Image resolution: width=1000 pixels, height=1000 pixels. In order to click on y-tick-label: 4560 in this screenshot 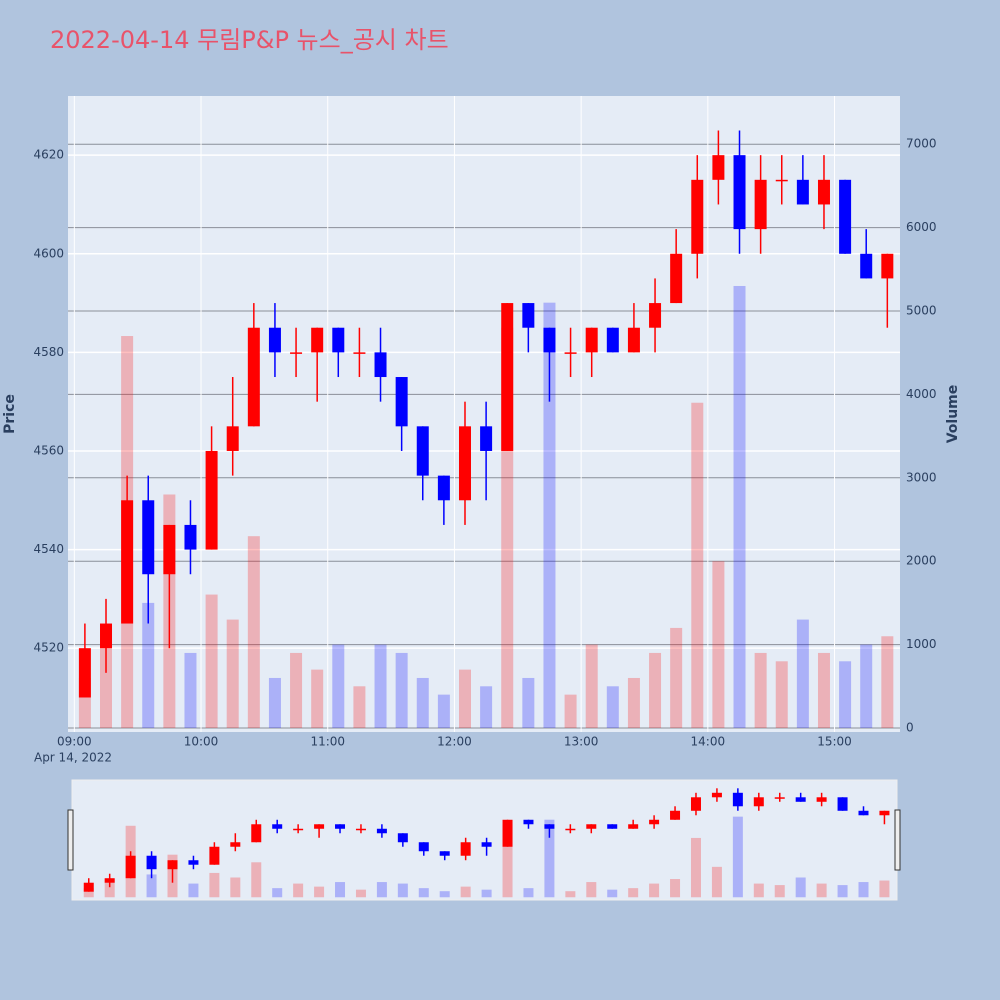, I will do `click(48, 450)`.